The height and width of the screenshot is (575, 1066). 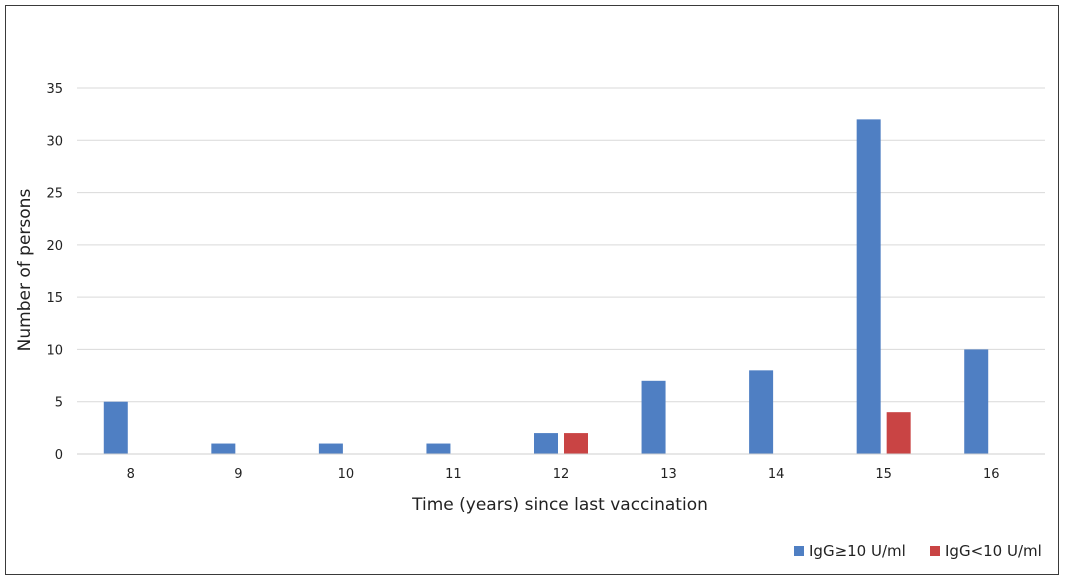 What do you see at coordinates (668, 474) in the screenshot?
I see `x-tick-label: 13` at bounding box center [668, 474].